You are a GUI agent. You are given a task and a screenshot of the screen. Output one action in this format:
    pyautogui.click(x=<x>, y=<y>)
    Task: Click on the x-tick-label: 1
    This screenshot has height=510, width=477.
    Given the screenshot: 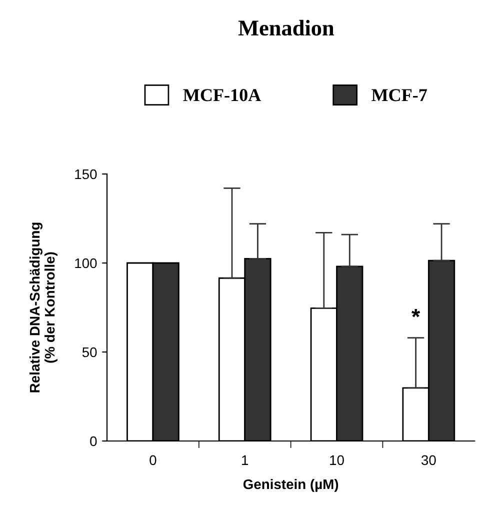 What is the action you would take?
    pyautogui.click(x=245, y=460)
    